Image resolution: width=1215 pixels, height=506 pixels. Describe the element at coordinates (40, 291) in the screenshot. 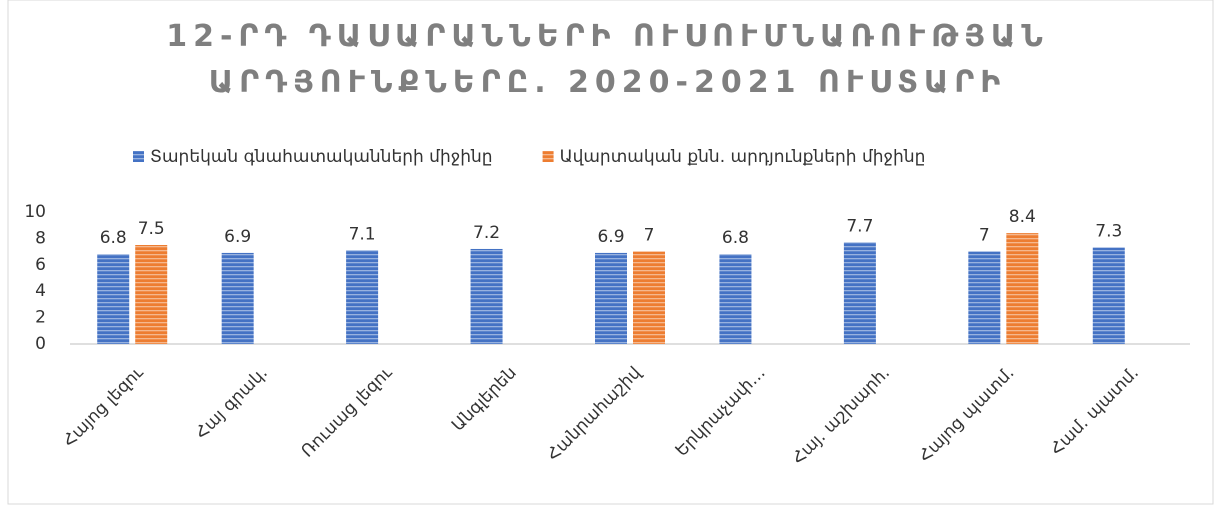

I see `y-tick-label: 4` at that location.